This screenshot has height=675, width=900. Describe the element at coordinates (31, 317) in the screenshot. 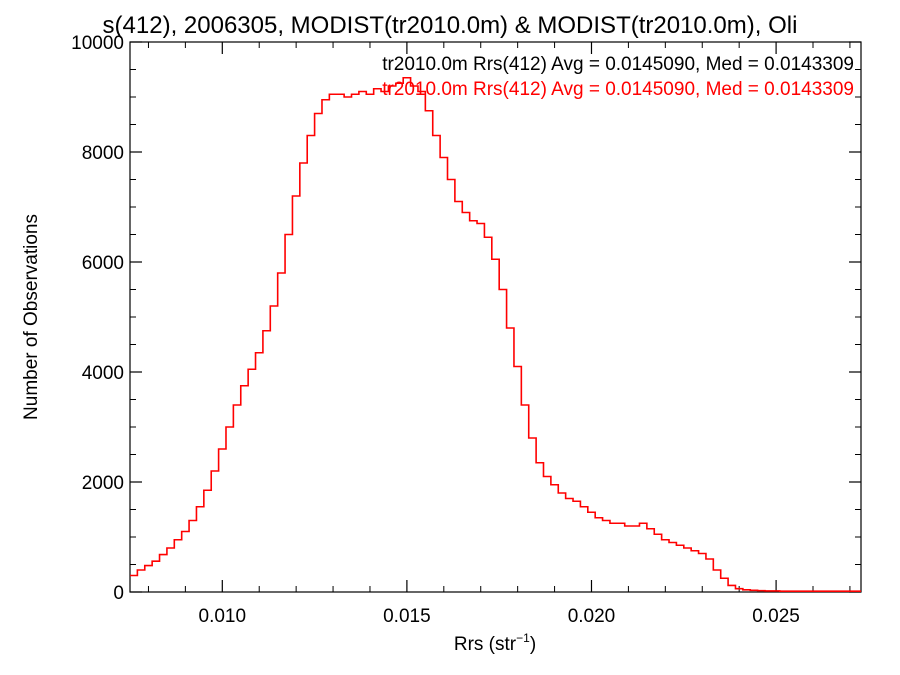

I see `y-axis-label: Number of Observations` at that location.